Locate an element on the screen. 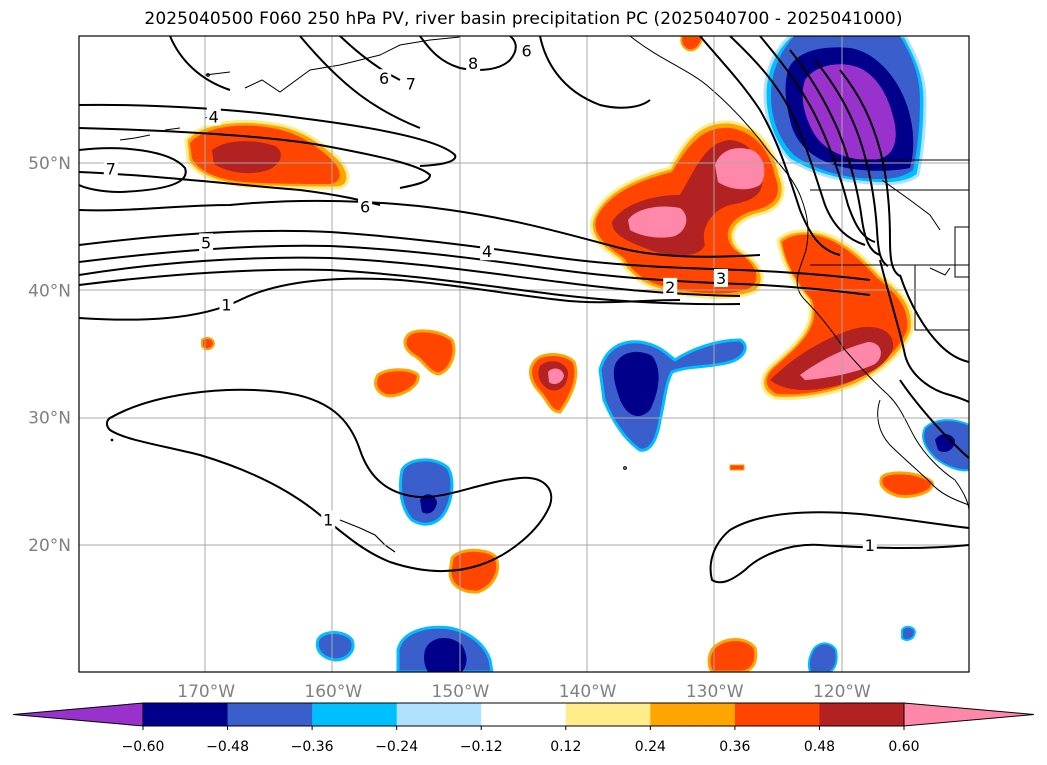 The height and width of the screenshot is (765, 1047). longitude-label: 150°W is located at coordinates (461, 692).